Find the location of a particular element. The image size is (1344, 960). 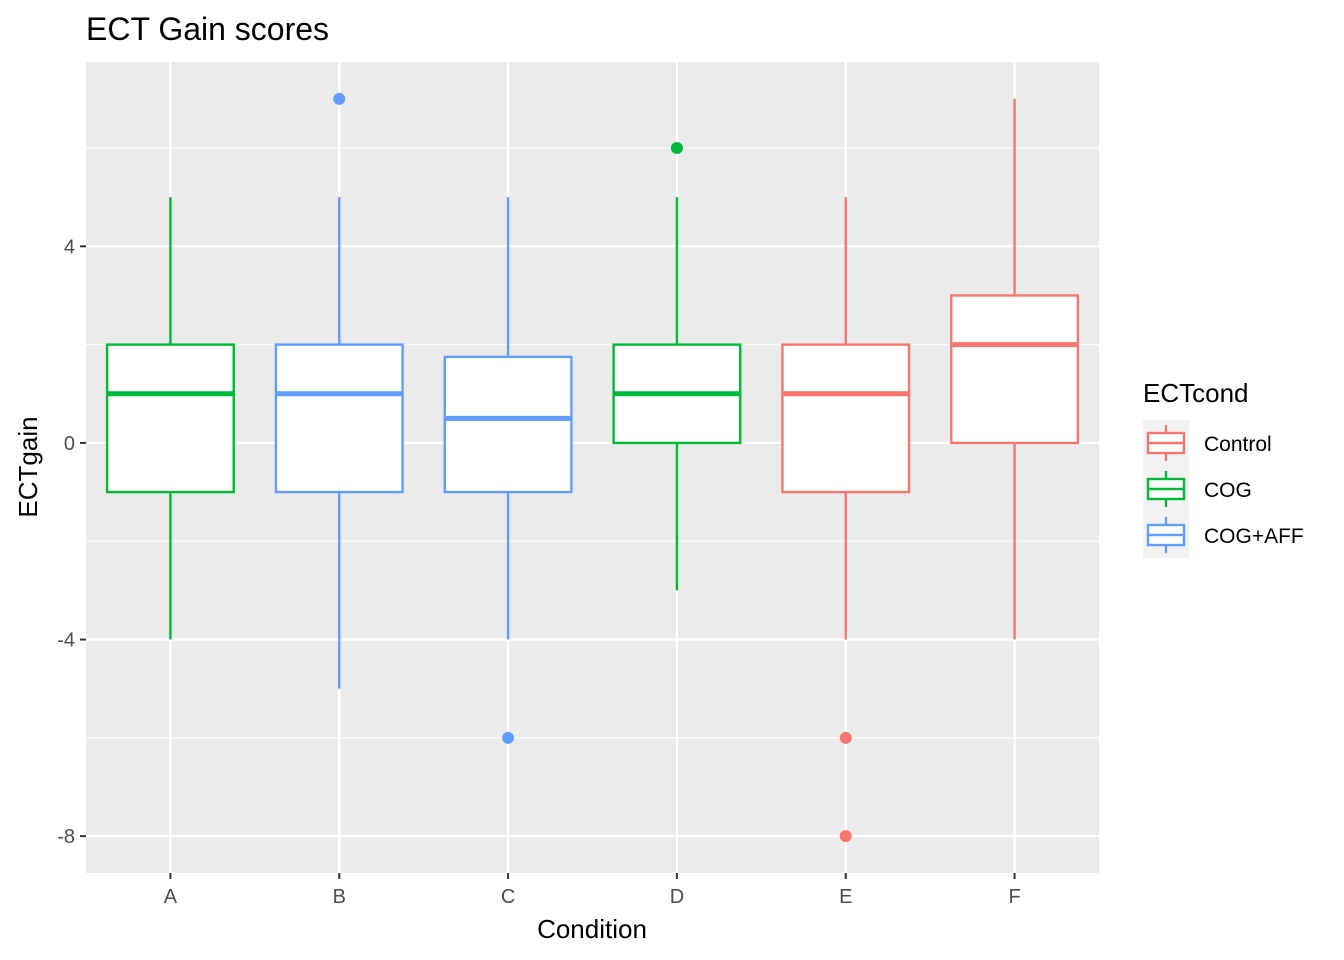

chart-title: ECT Gain scores is located at coordinates (207, 29).